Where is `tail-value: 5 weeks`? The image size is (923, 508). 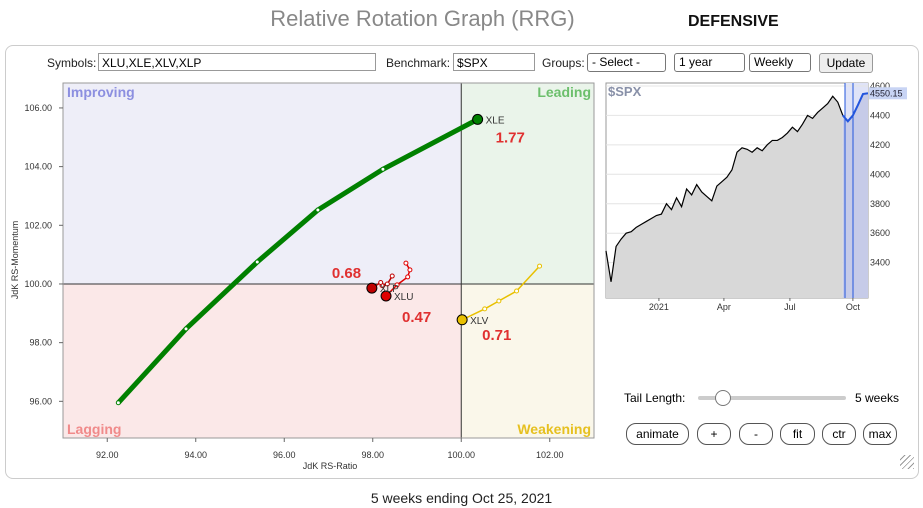
tail-value: 5 weeks is located at coordinates (877, 398).